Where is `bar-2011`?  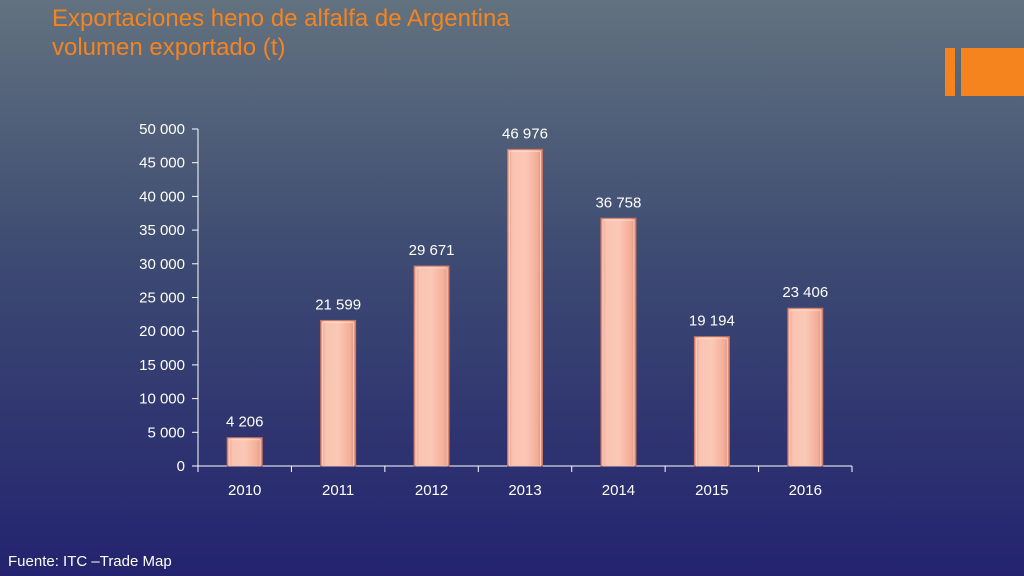 bar-2011 is located at coordinates (338, 393).